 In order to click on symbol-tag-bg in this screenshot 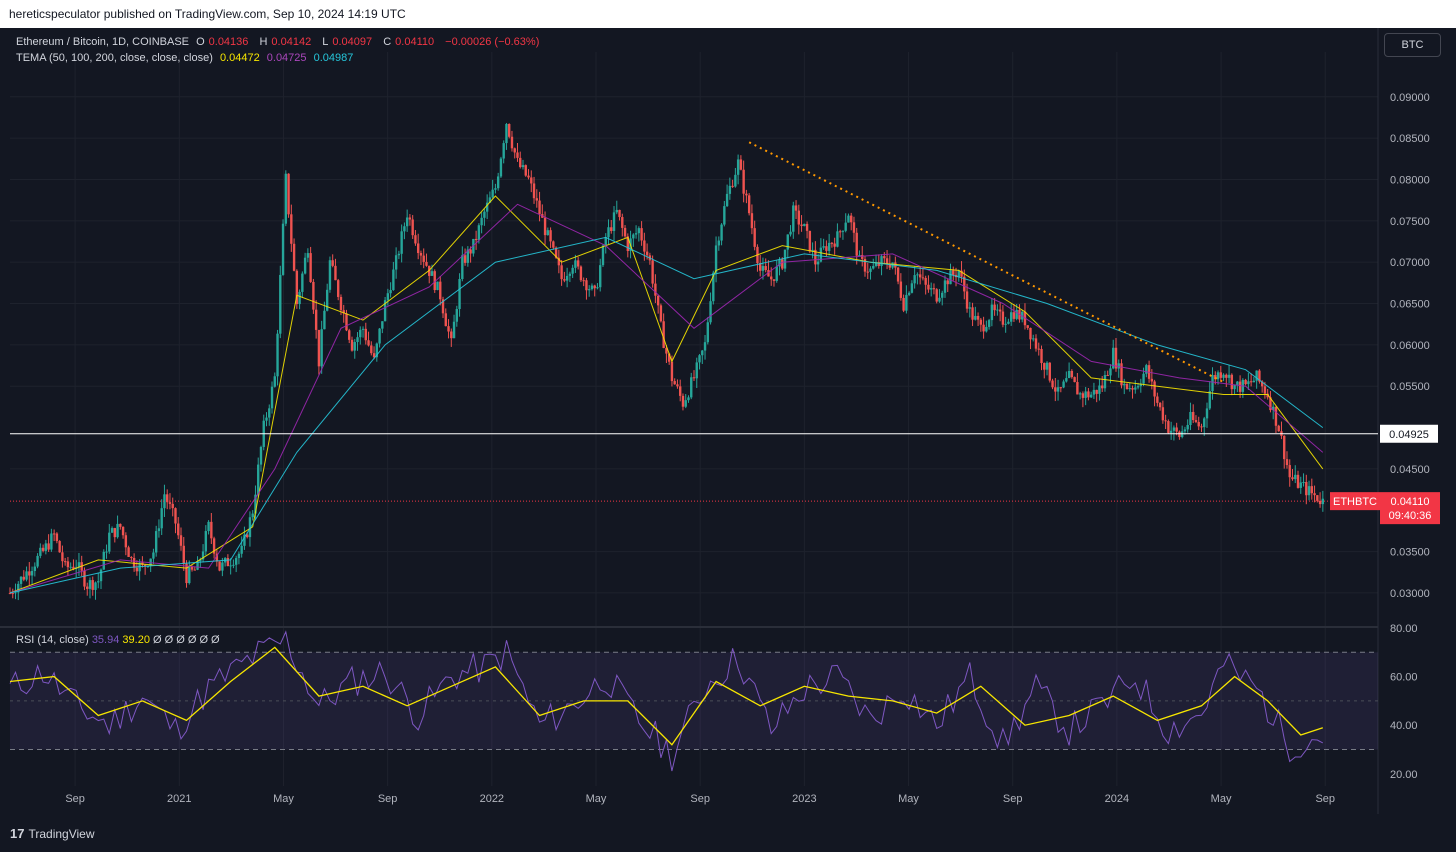, I will do `click(1355, 501)`.